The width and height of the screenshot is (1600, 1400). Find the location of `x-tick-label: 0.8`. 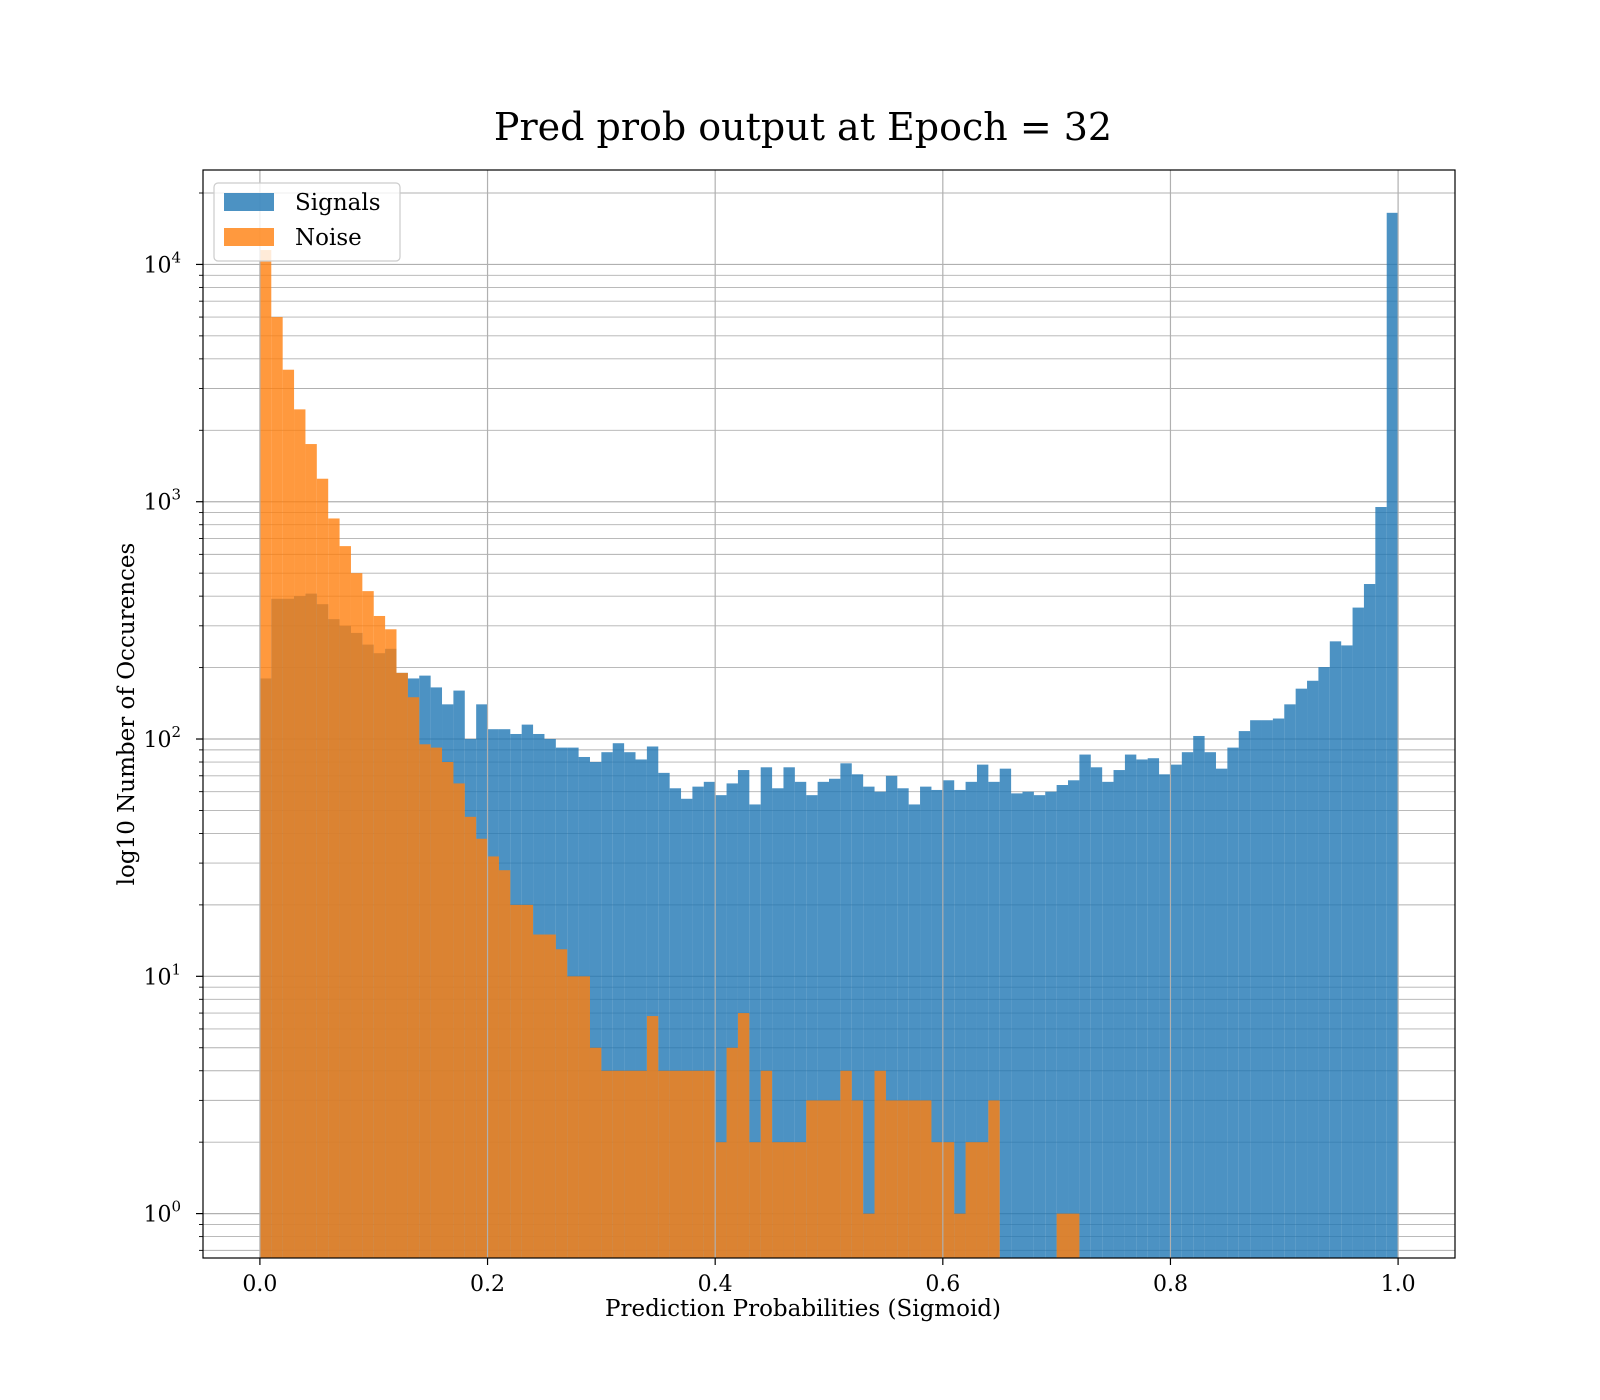

x-tick-label: 0.8 is located at coordinates (1170, 1284).